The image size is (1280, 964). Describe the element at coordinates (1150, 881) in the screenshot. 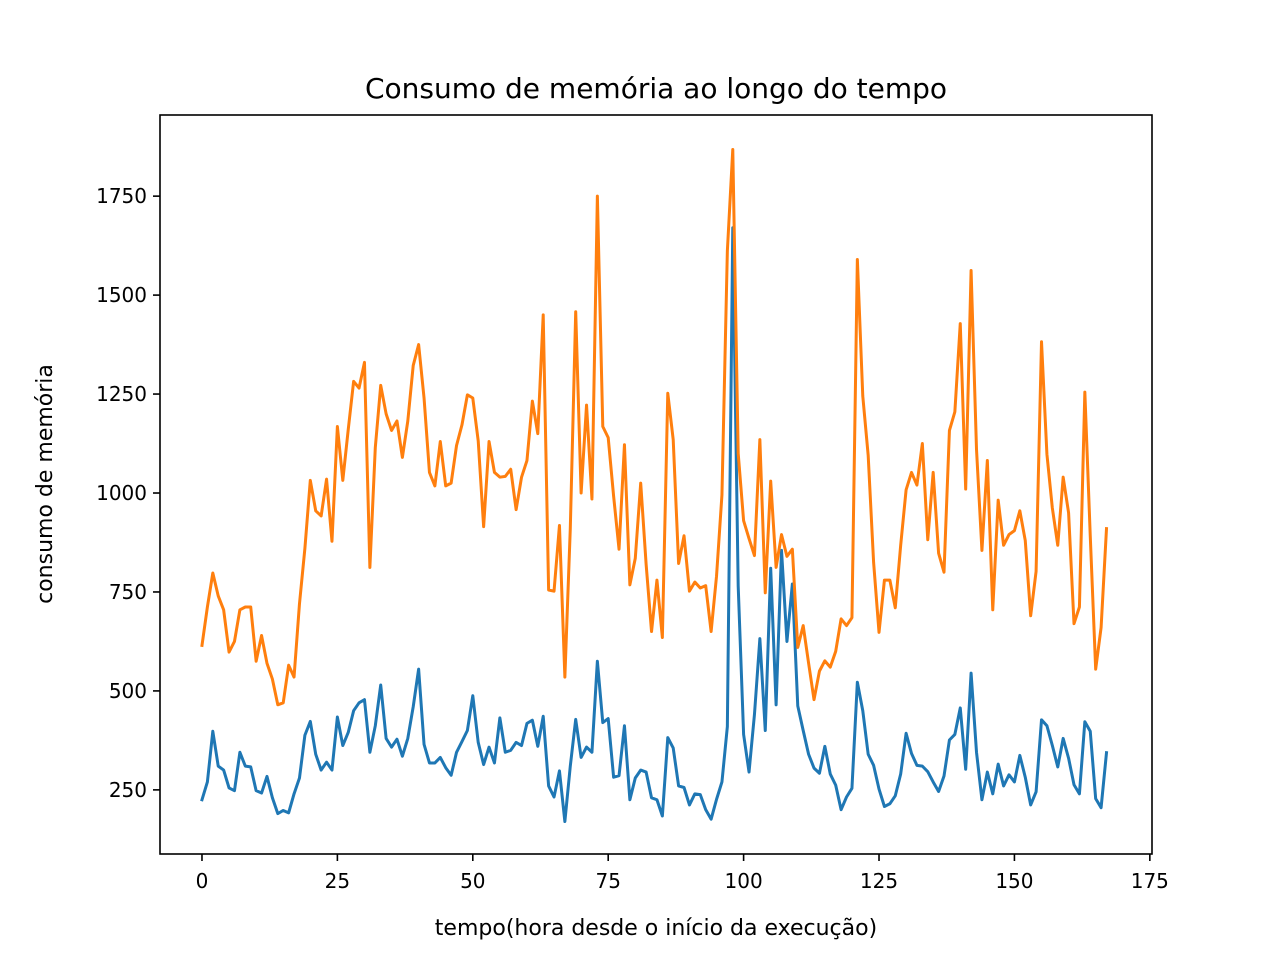

I see `x-tick-label: 175` at that location.